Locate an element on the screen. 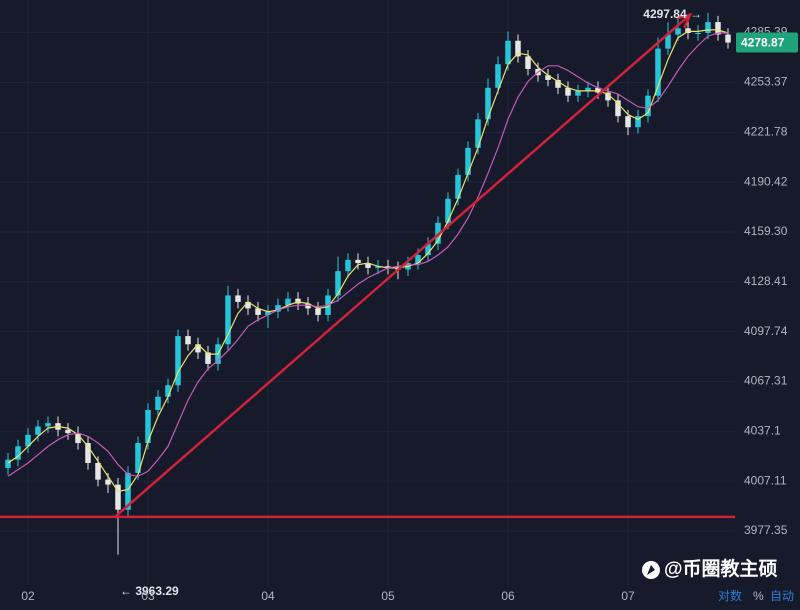  y-tick-label: 4253.37 is located at coordinates (766, 82).